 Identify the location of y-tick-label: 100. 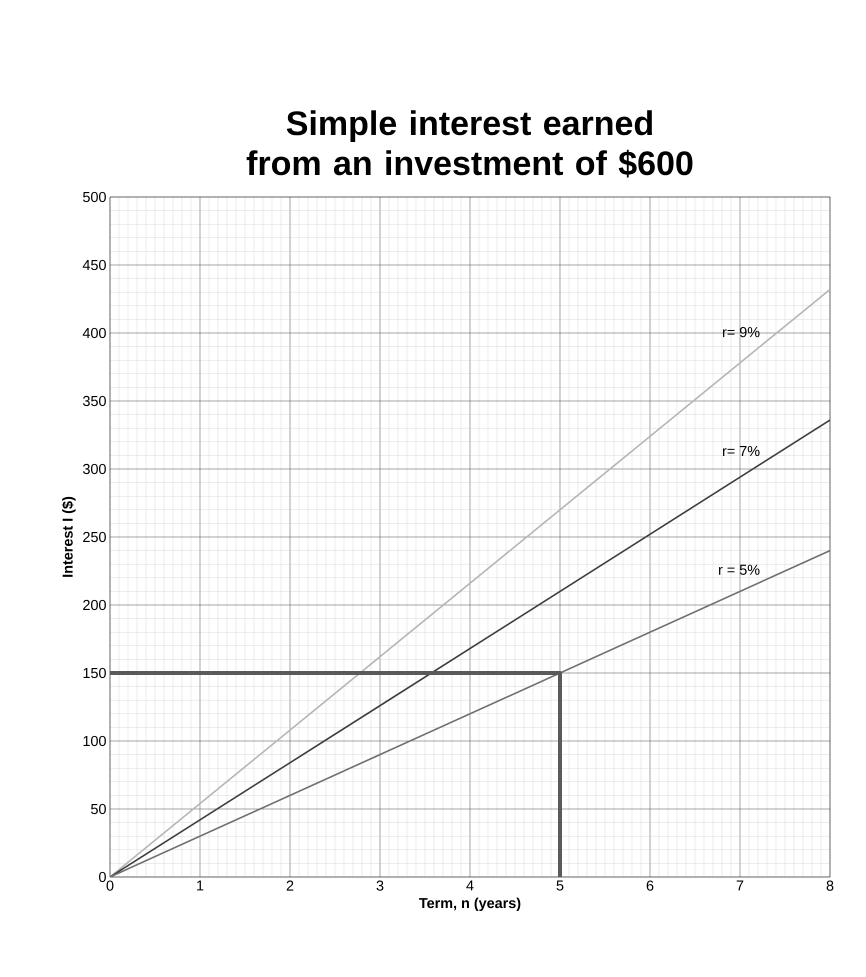
(95, 741).